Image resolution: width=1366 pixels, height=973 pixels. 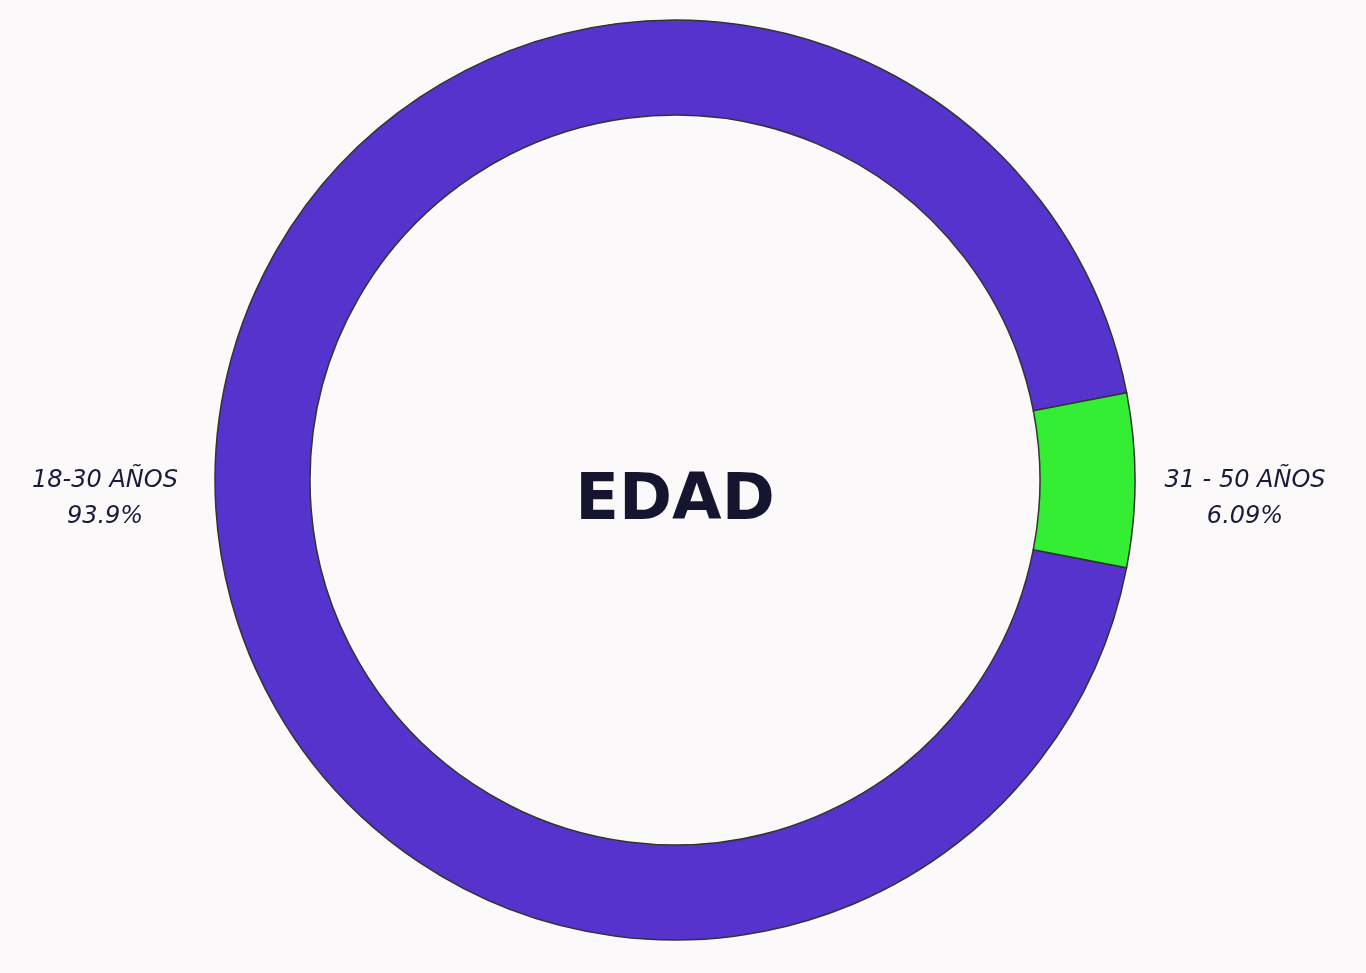 I want to click on slice-label: 31 - 50 AÑOS, so click(x=1245, y=478).